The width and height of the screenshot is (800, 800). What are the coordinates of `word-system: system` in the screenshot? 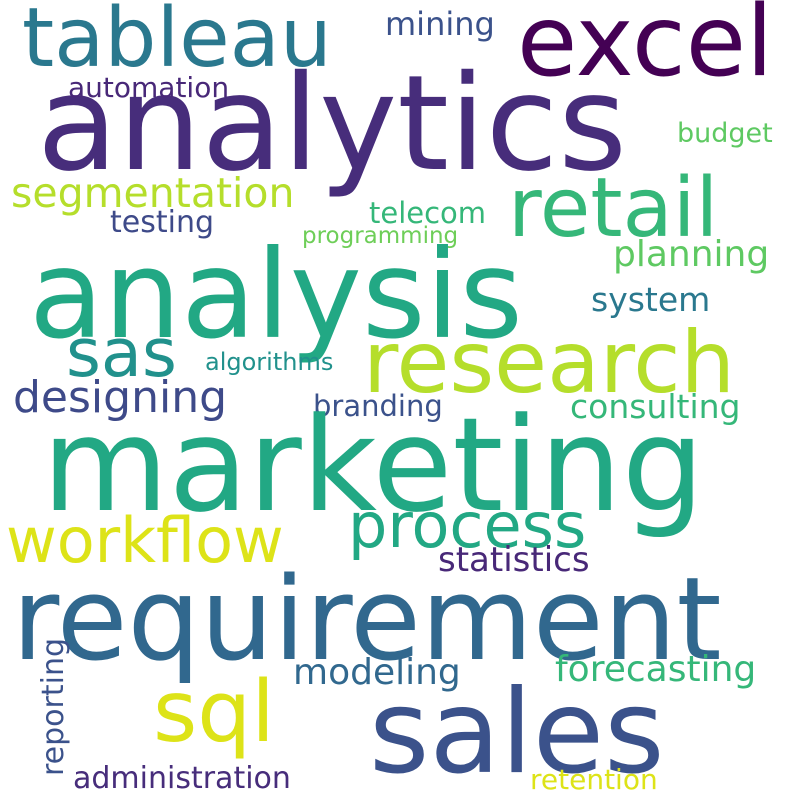 It's located at (651, 299).